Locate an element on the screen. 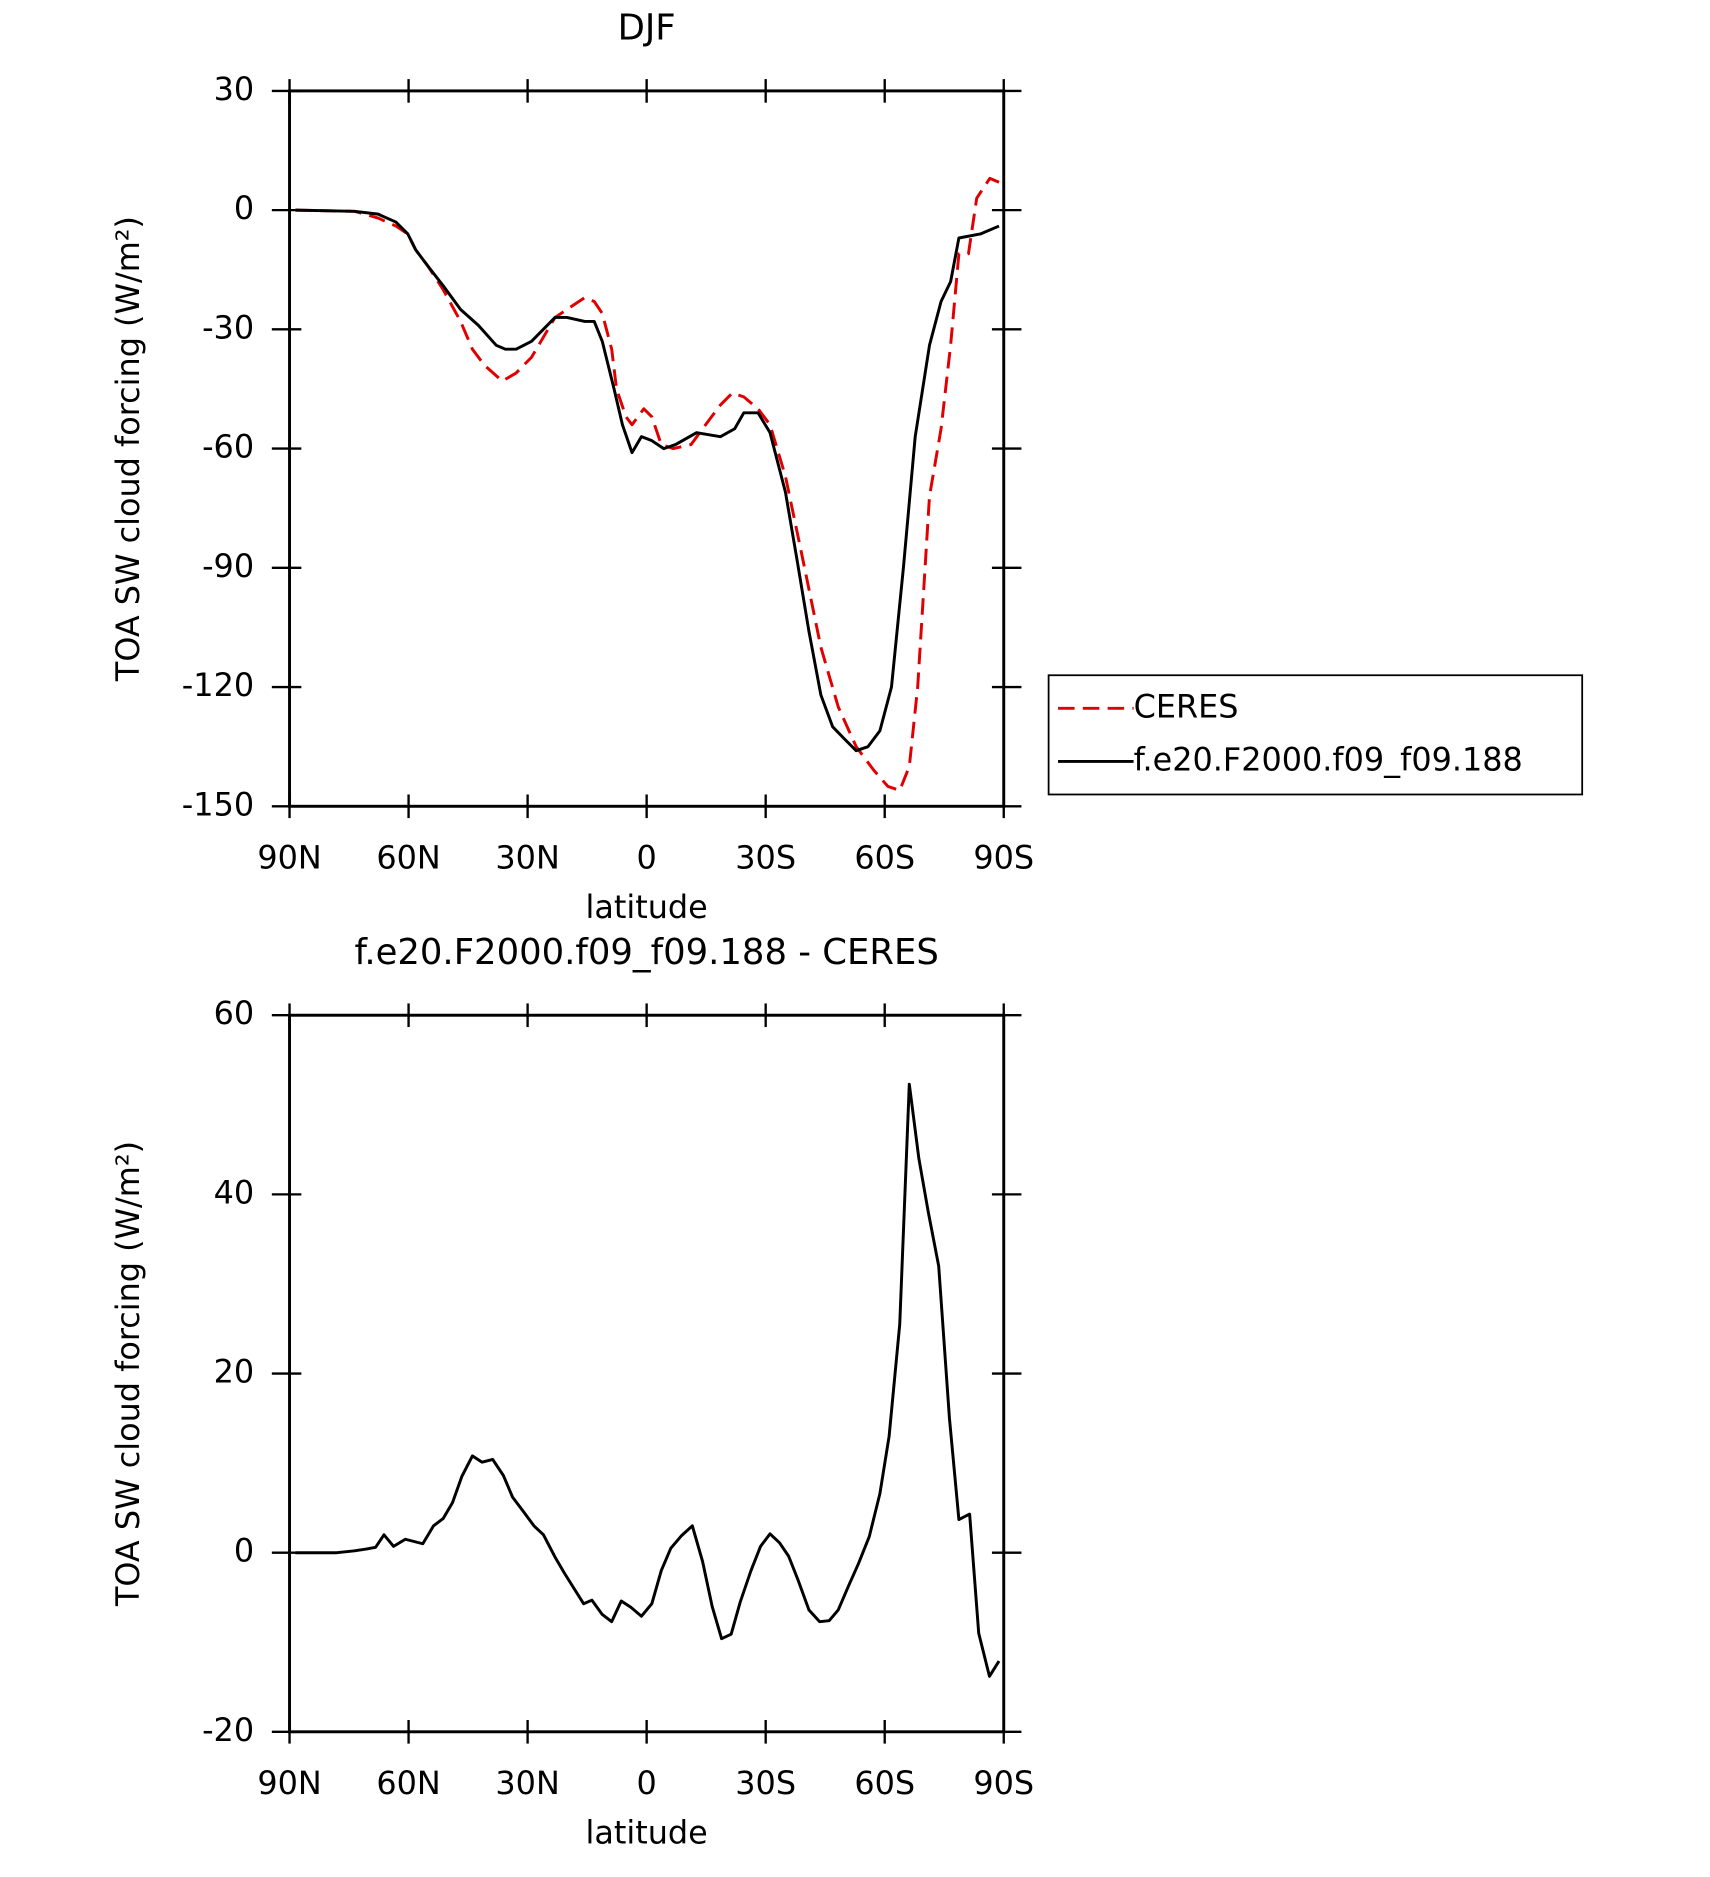 The image size is (1710, 1877). legend-box is located at coordinates (1315, 735).